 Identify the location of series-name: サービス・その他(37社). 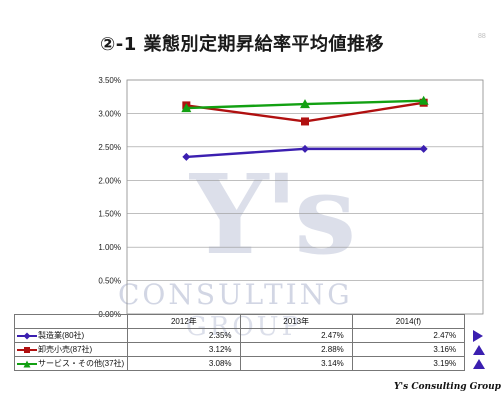
(81, 363).